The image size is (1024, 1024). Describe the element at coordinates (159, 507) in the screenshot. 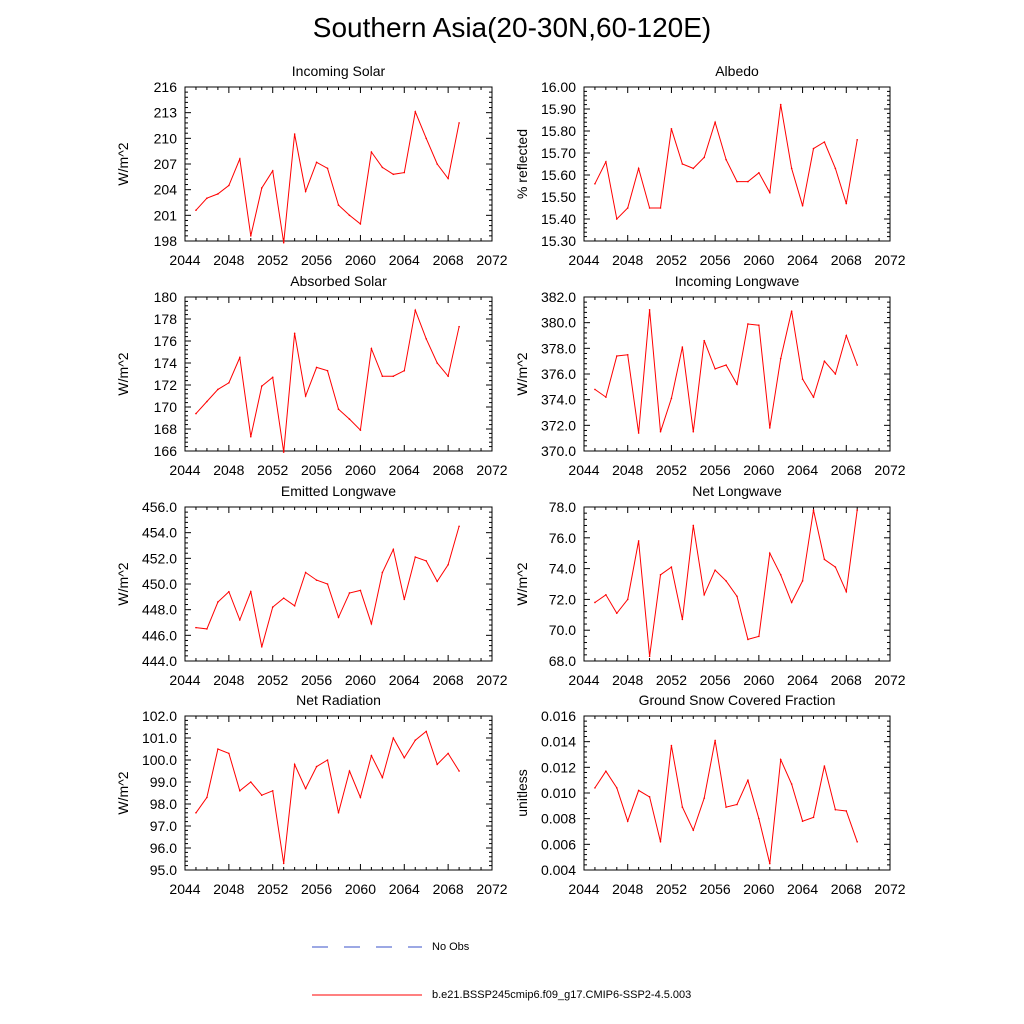

I see `y-tick-label: 456.0` at that location.